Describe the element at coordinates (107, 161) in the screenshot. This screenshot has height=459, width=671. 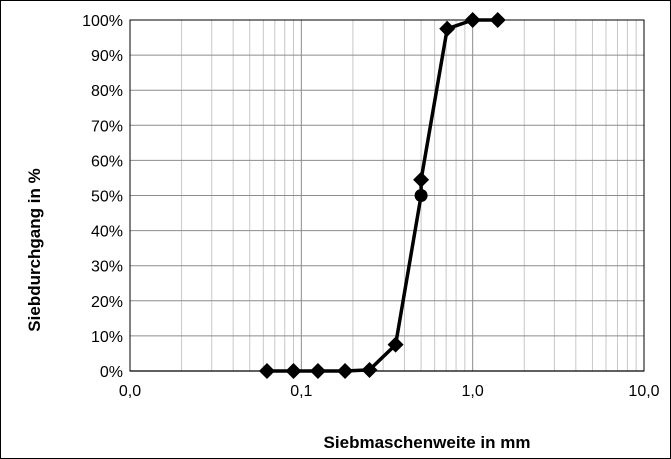
I see `y-tick-label: 60%` at that location.